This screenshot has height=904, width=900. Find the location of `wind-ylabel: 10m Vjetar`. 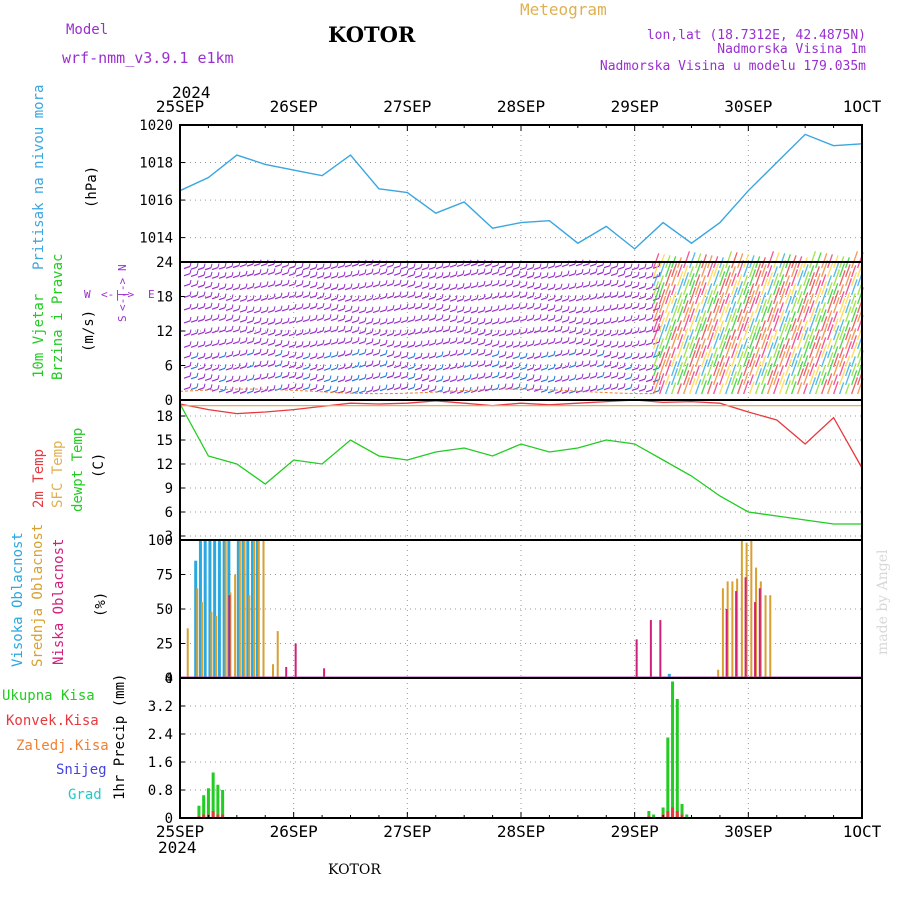

wind-ylabel: 10m Vjetar is located at coordinates (39, 336).